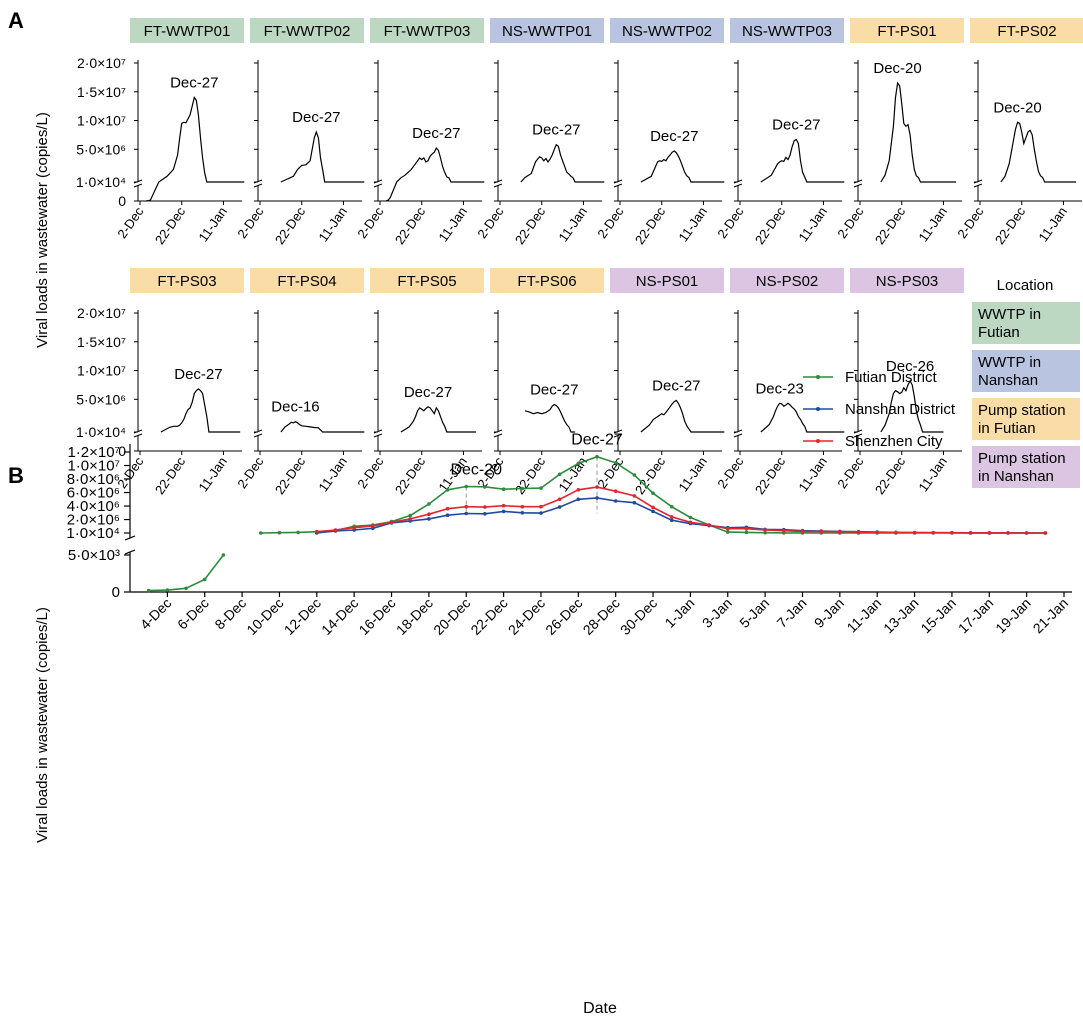 Image resolution: width=1083 pixels, height=1023 pixels. What do you see at coordinates (376, 616) in the screenshot?
I see `x-tick-label: 16-Dec` at bounding box center [376, 616].